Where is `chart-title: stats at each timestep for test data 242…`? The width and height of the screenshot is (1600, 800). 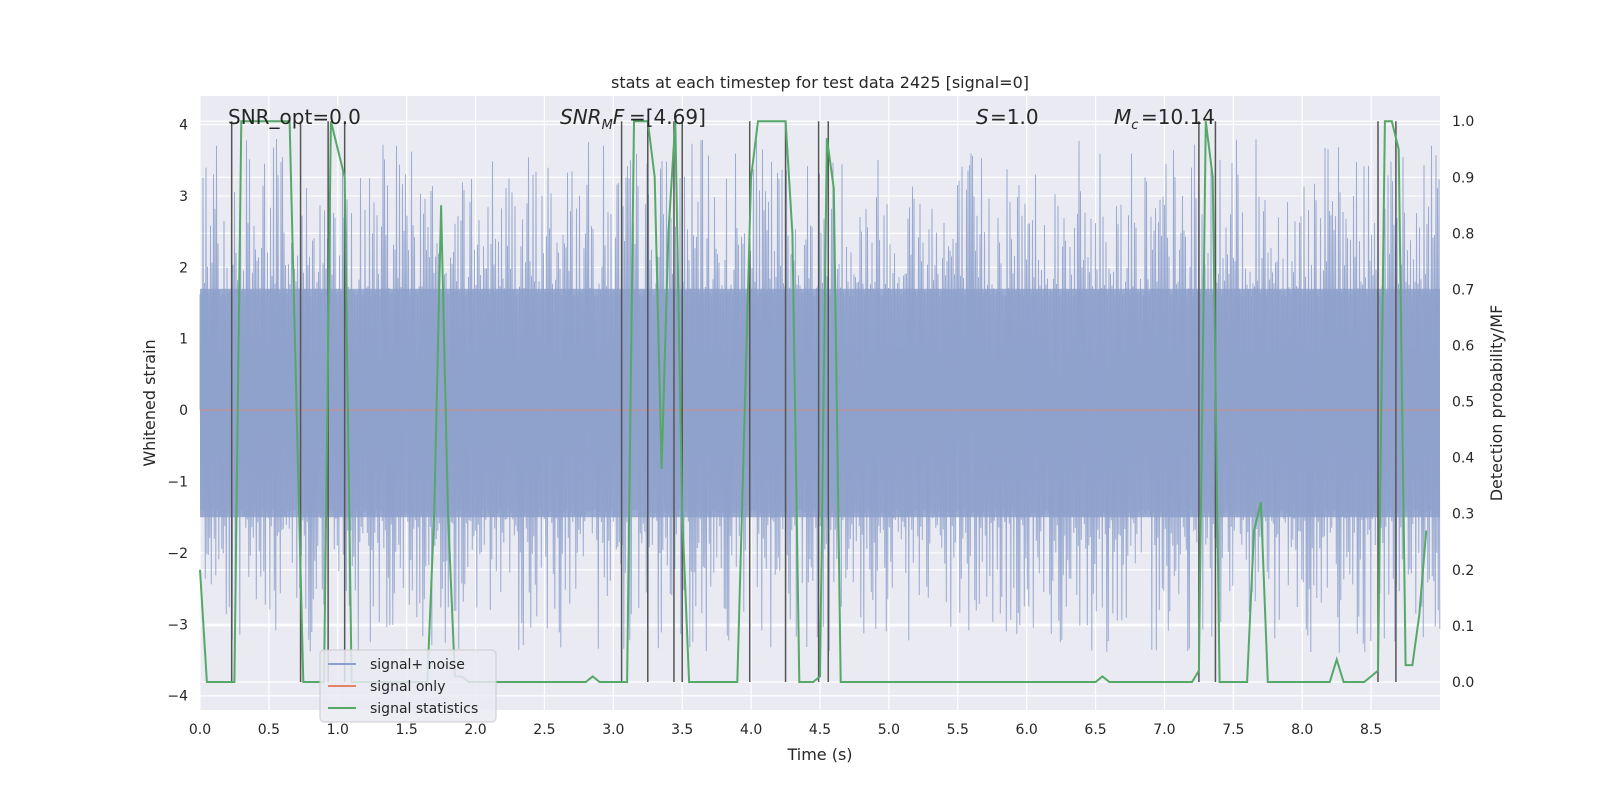
chart-title: stats at each timestep for test data 242… is located at coordinates (820, 82).